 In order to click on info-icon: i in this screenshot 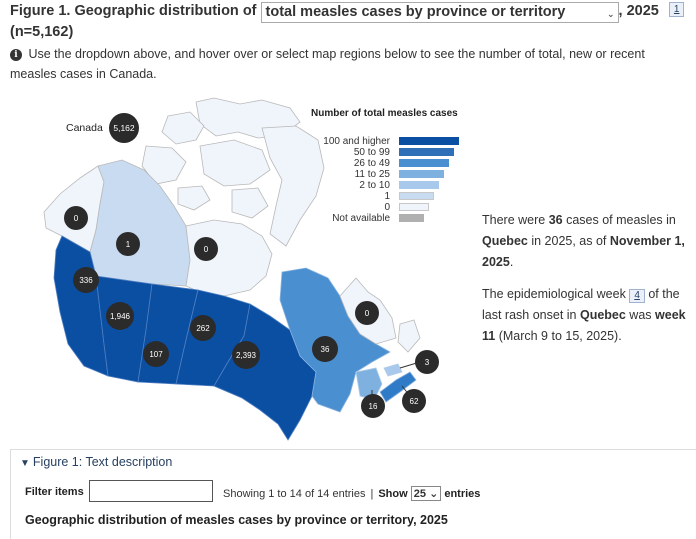, I will do `click(16, 54)`.